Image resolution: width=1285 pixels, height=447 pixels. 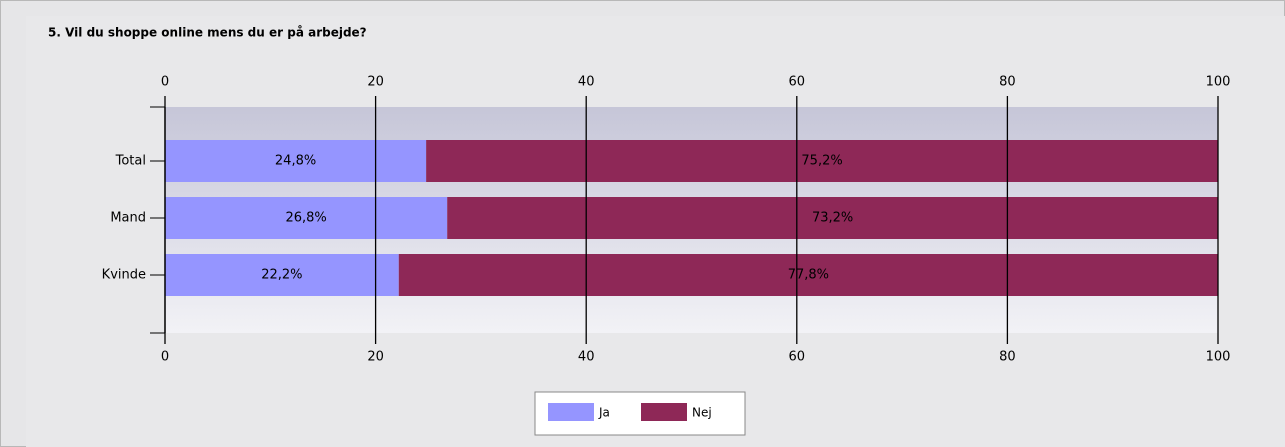 What do you see at coordinates (640, 413) in the screenshot?
I see `legend` at bounding box center [640, 413].